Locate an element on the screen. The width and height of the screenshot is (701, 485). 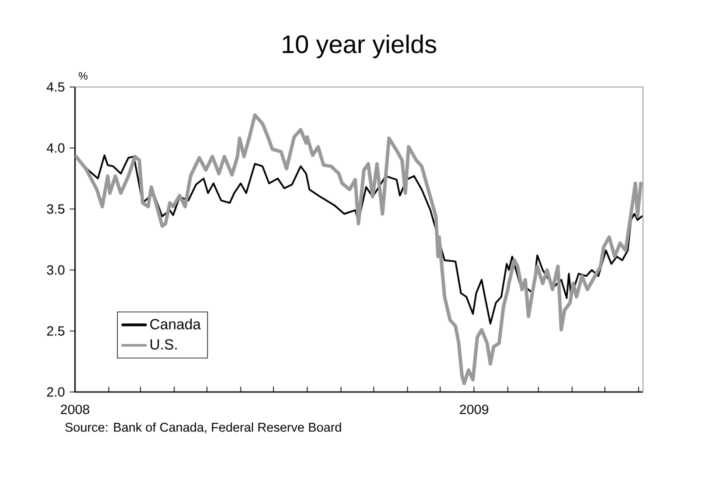
y-axis-title: % is located at coordinates (83, 76).